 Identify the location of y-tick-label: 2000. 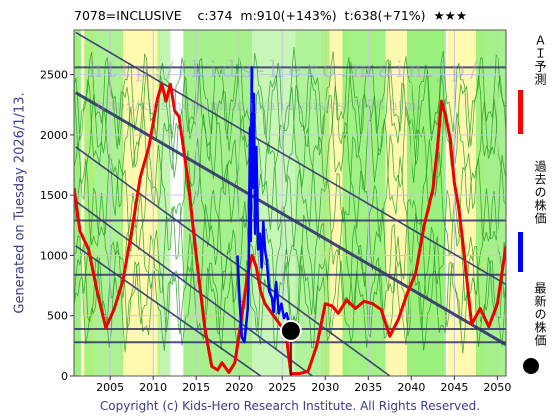
(54, 135).